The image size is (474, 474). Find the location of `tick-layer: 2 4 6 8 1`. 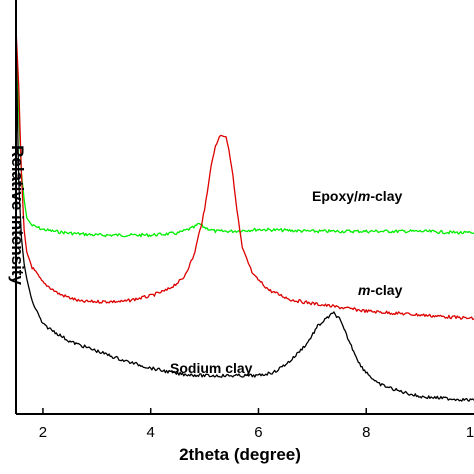

tick-layer: 2 4 6 8 1 is located at coordinates (256, 424).